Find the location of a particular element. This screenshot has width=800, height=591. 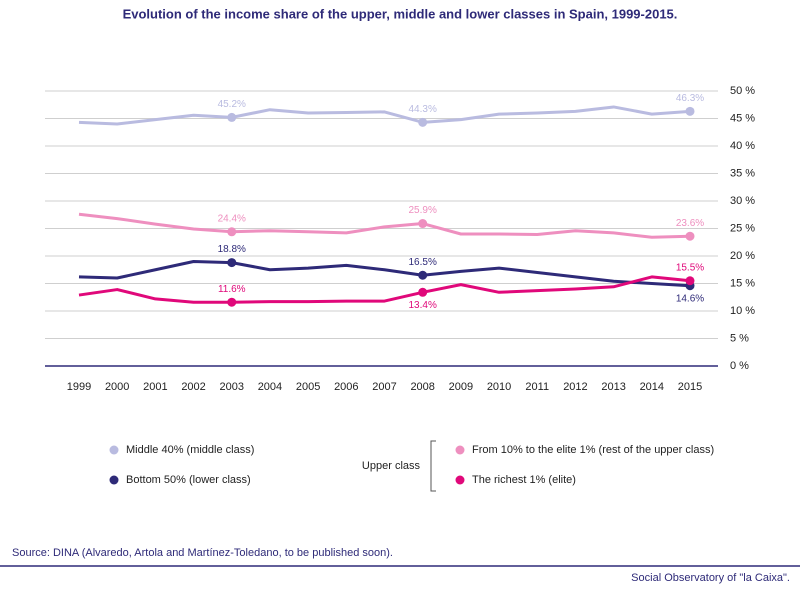

x-tick-label: 2005 is located at coordinates (308, 387).